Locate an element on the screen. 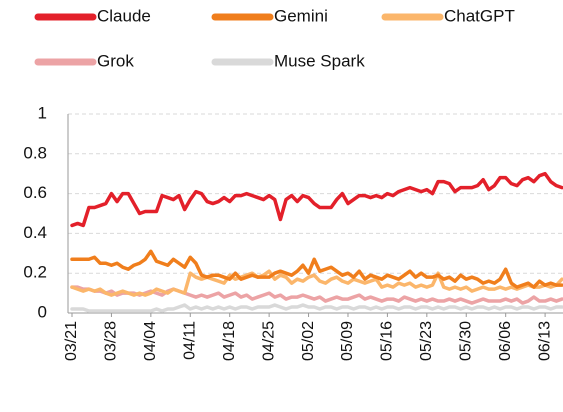 This screenshot has width=563, height=412. y-tick-label: 0.4 is located at coordinates (35, 232).